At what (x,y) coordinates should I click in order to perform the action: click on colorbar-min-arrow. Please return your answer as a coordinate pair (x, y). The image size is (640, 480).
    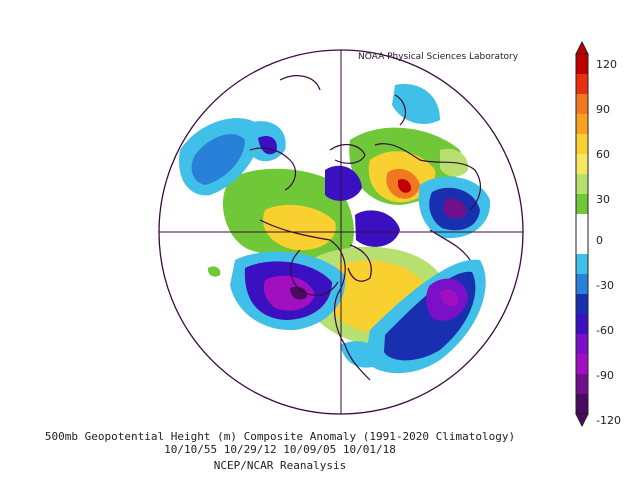
    Looking at the image, I should click on (582, 420).